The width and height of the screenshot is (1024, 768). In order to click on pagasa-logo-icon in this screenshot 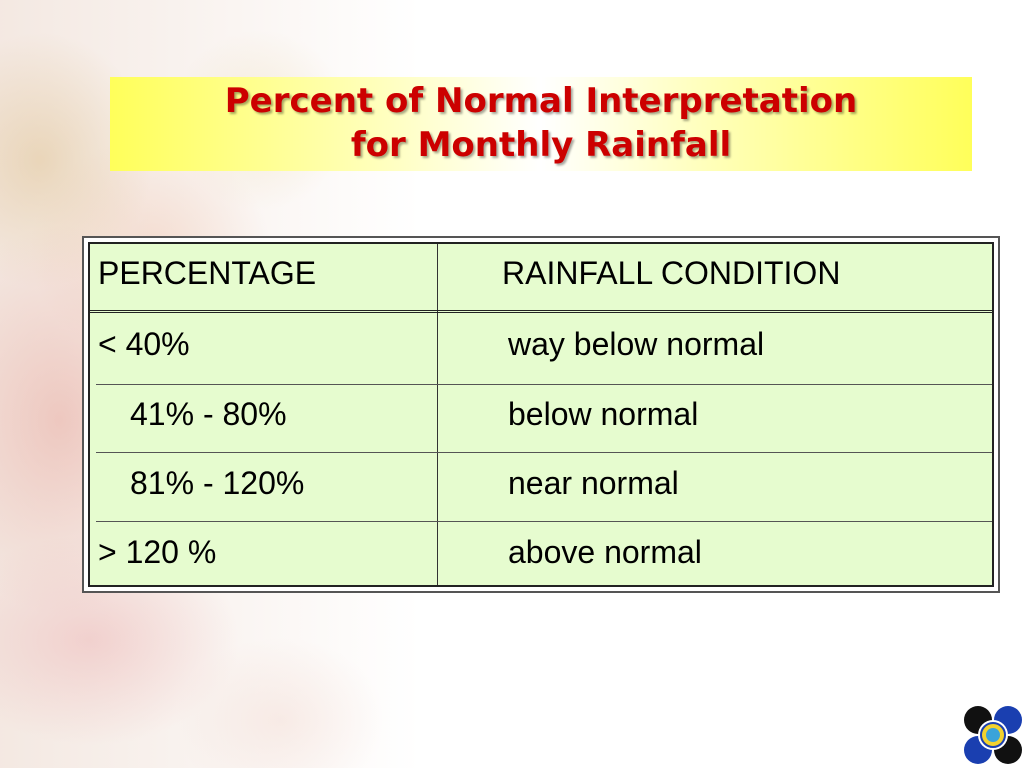, I will do `click(993, 735)`.